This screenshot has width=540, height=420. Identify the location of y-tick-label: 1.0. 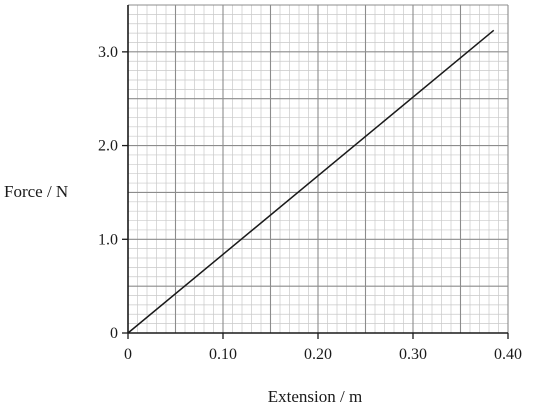
(108, 239).